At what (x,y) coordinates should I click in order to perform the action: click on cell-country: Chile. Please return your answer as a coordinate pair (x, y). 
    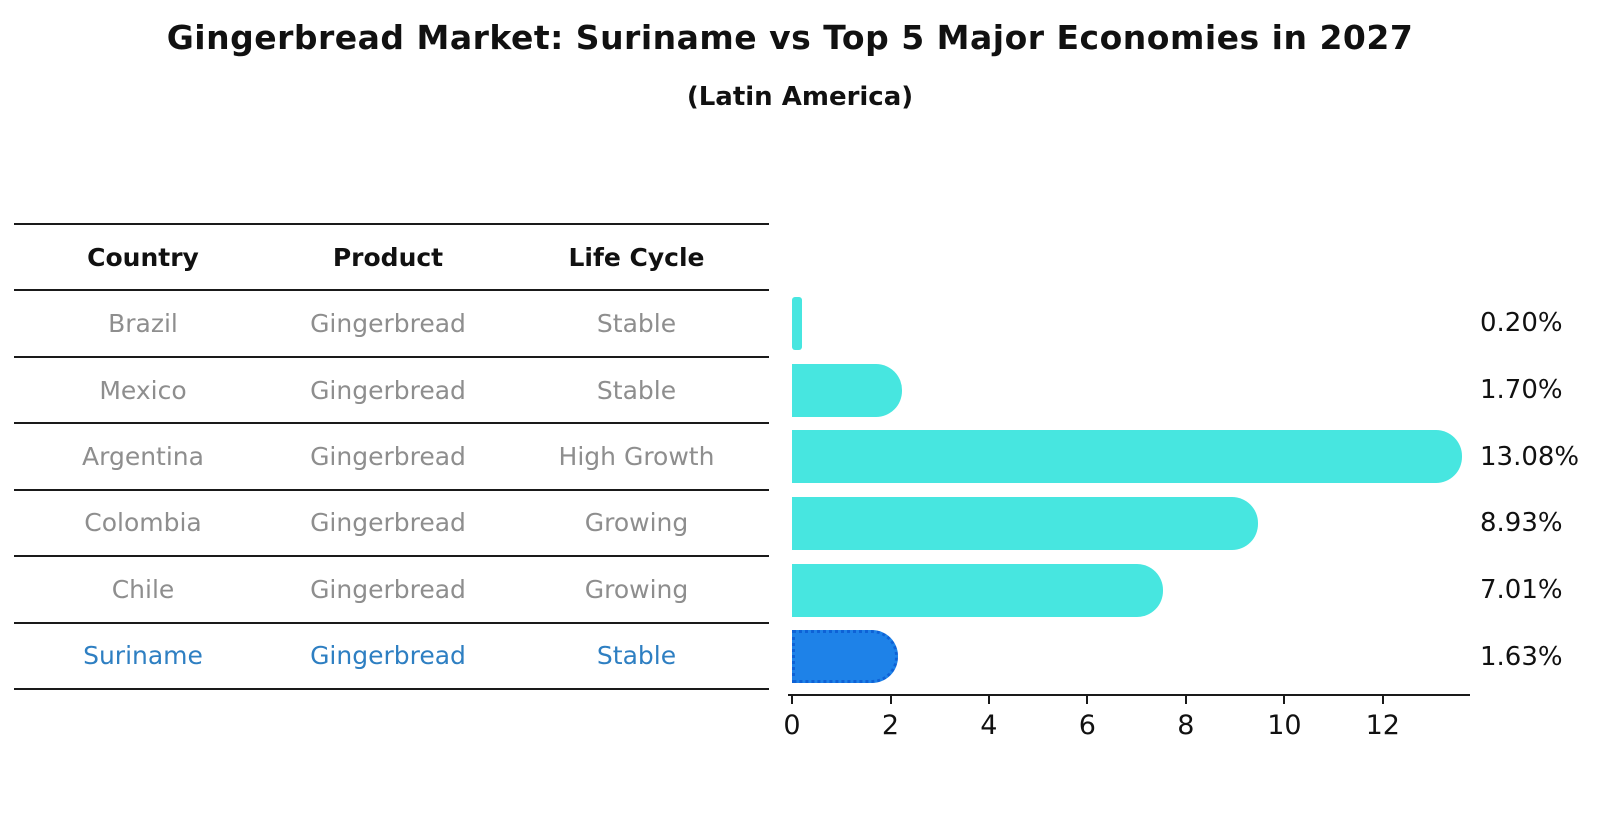
    Looking at the image, I should click on (143, 589).